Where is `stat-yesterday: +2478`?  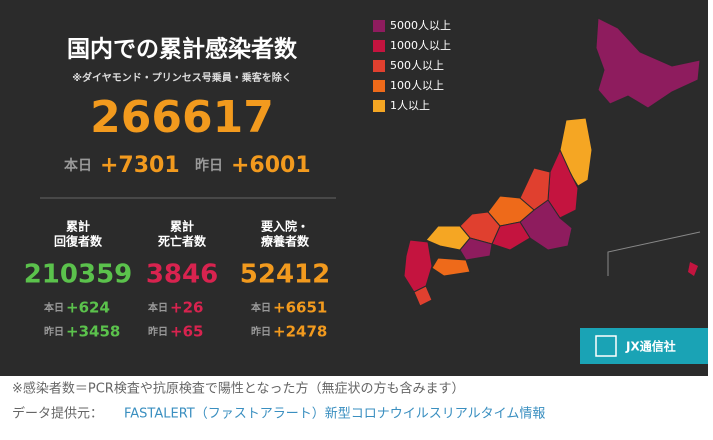
stat-yesterday: +2478 is located at coordinates (300, 332).